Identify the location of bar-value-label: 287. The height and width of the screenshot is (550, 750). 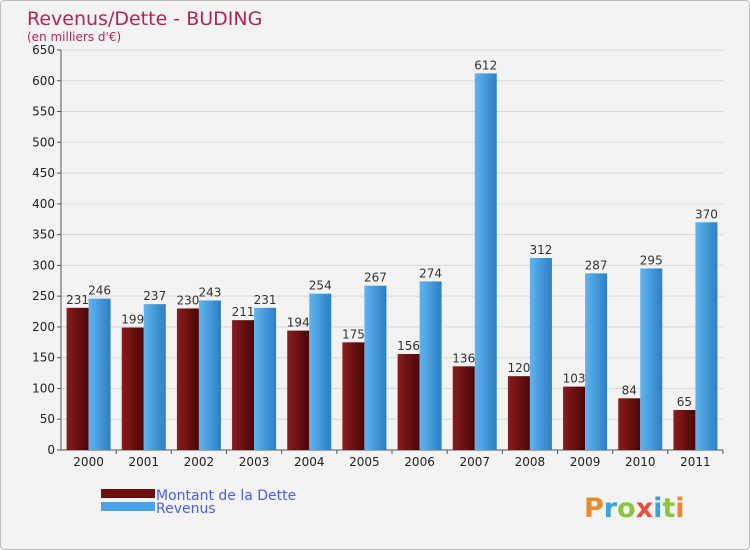
(596, 265).